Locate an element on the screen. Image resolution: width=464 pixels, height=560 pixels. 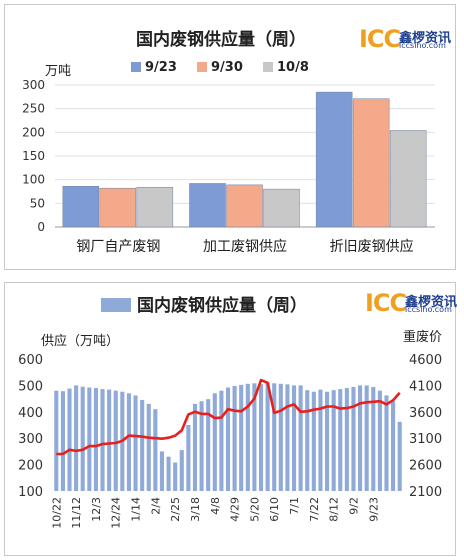
x-tick-label: 12/24 is located at coordinates (116, 513).